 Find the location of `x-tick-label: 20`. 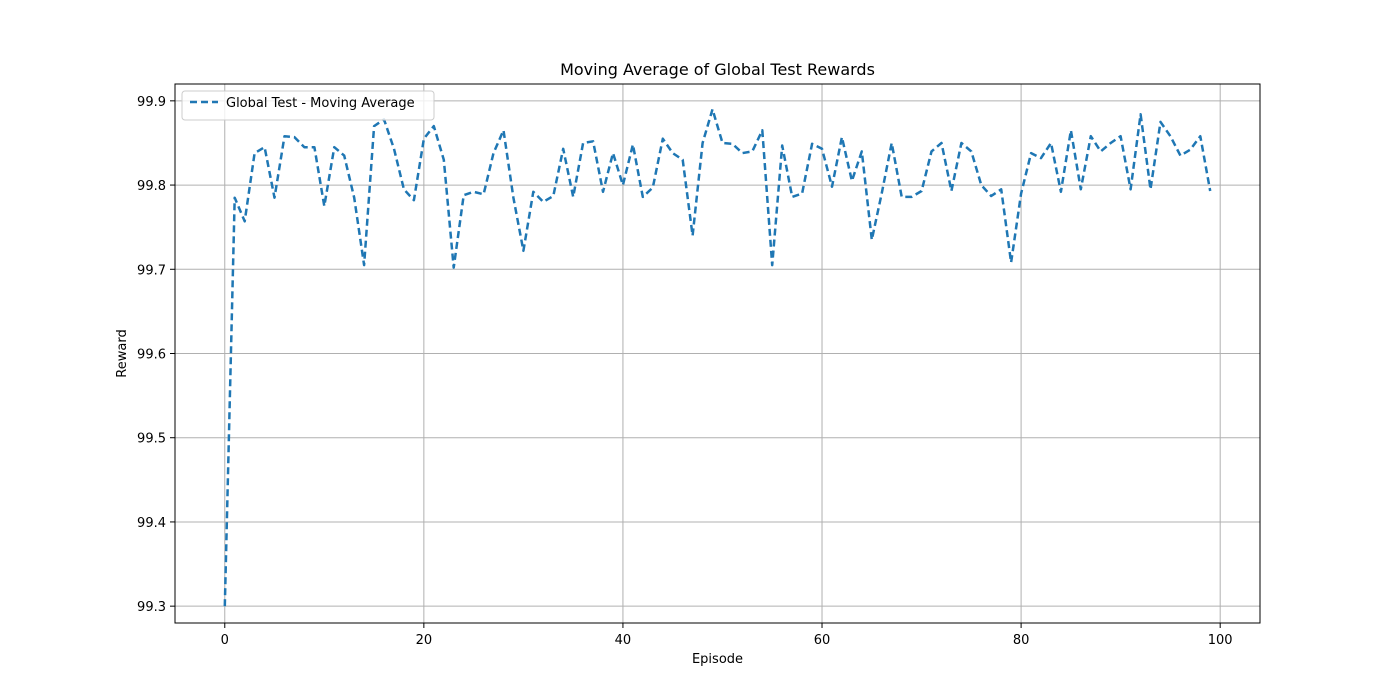

x-tick-label: 20 is located at coordinates (424, 640).